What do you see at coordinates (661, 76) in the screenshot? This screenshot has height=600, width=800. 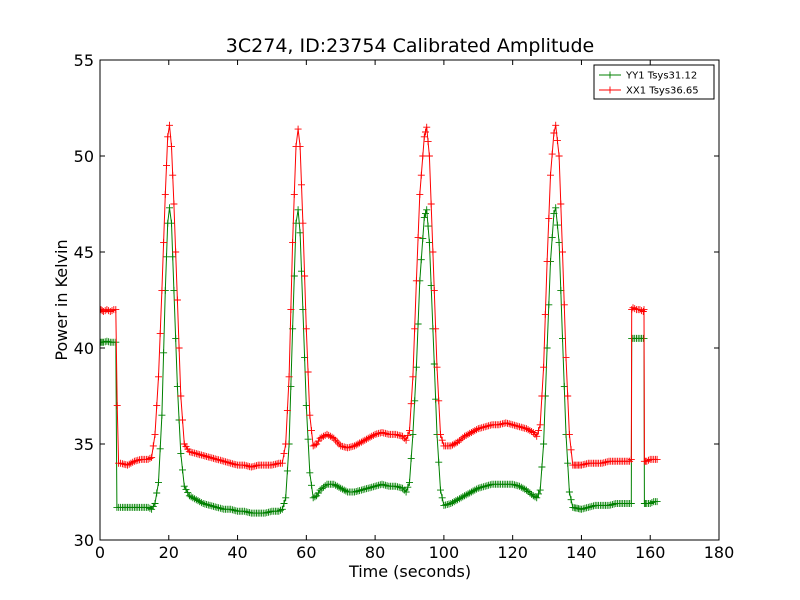 I see `legend-label: YY1 Tsys31.12` at bounding box center [661, 76].